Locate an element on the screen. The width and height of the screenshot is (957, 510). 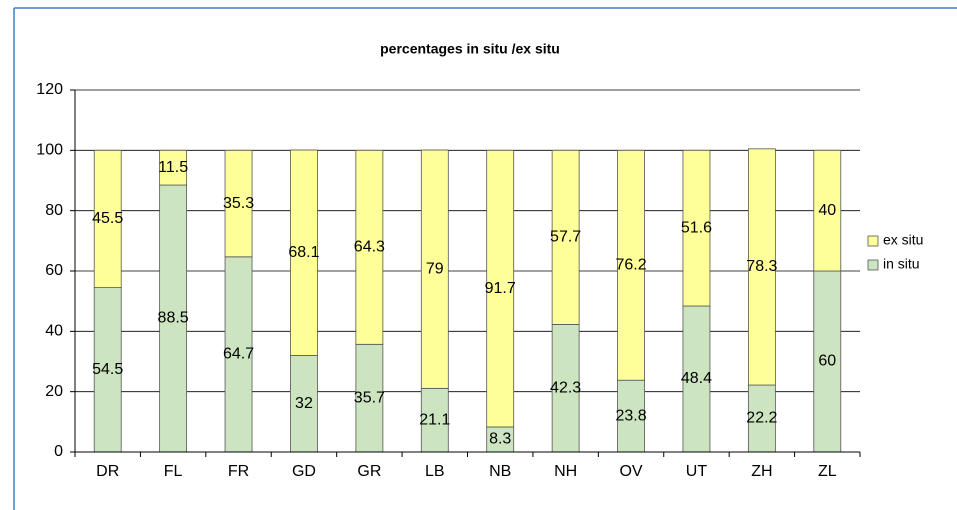
data-label: 35.3 is located at coordinates (238, 203).